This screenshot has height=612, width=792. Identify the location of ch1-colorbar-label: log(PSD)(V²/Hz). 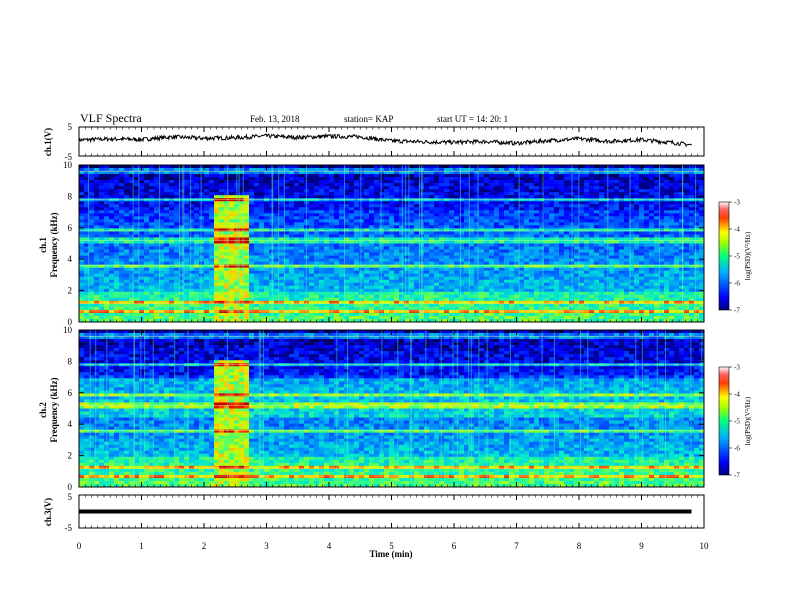
(748, 255).